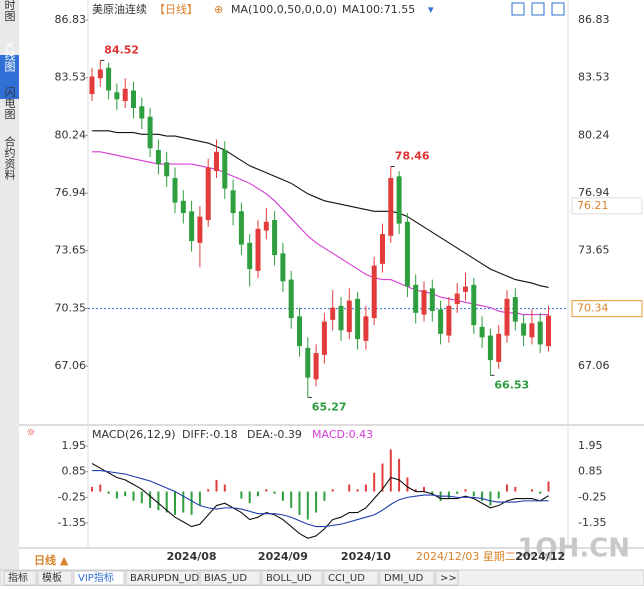 The image size is (644, 590). What do you see at coordinates (594, 250) in the screenshot?
I see `y-tick-label-right: 73.65` at bounding box center [594, 250].